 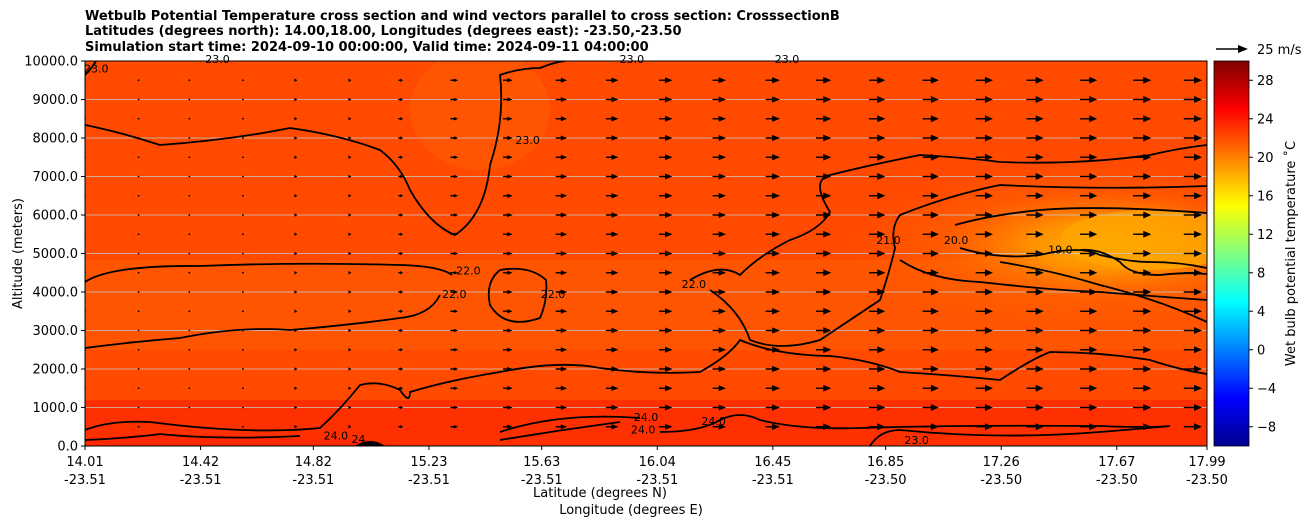 What do you see at coordinates (694, 284) in the screenshot?
I see `contour-label: 22.0` at bounding box center [694, 284].